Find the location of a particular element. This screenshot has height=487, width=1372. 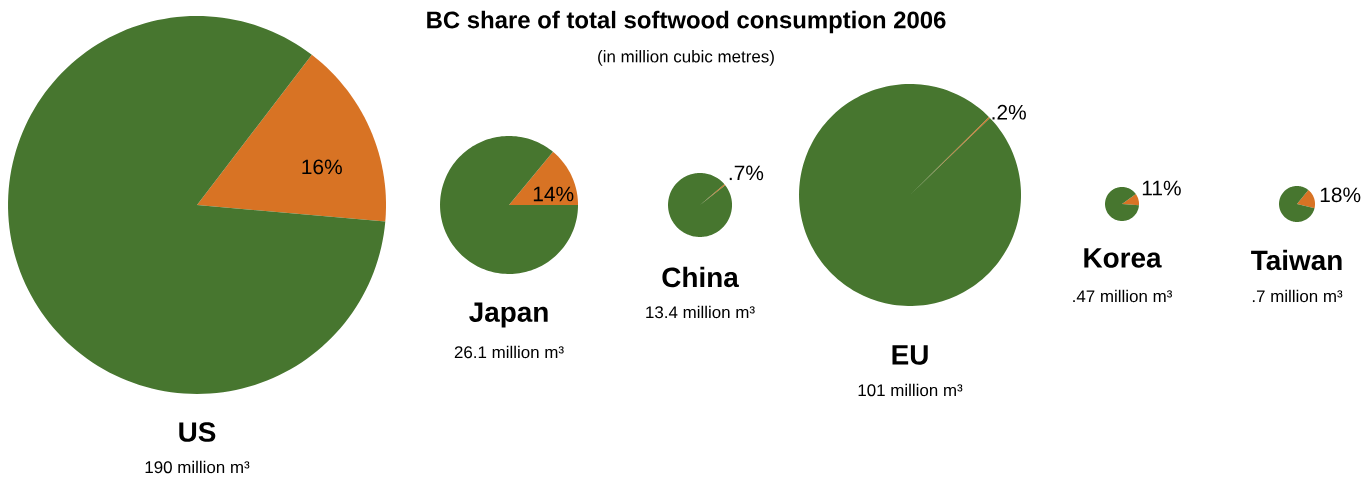

text: .47 million m³ is located at coordinates (1123, 296).